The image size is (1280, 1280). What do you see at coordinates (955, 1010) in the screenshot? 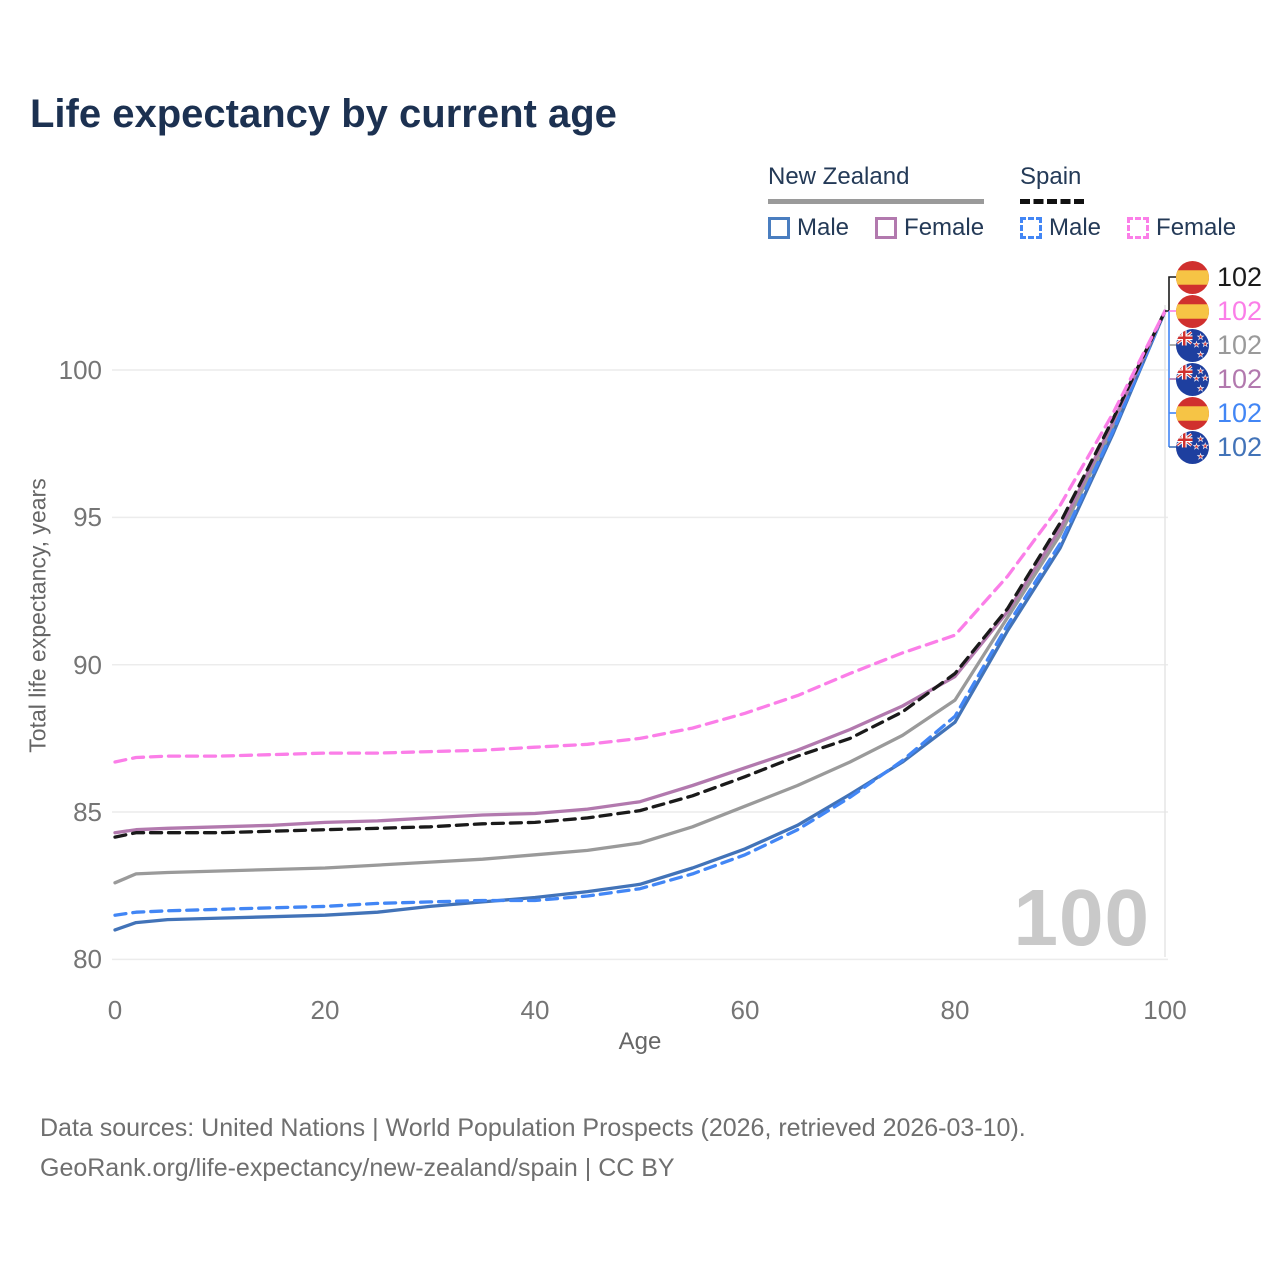
I see `x-tick-label-80: 80` at bounding box center [955, 1010].